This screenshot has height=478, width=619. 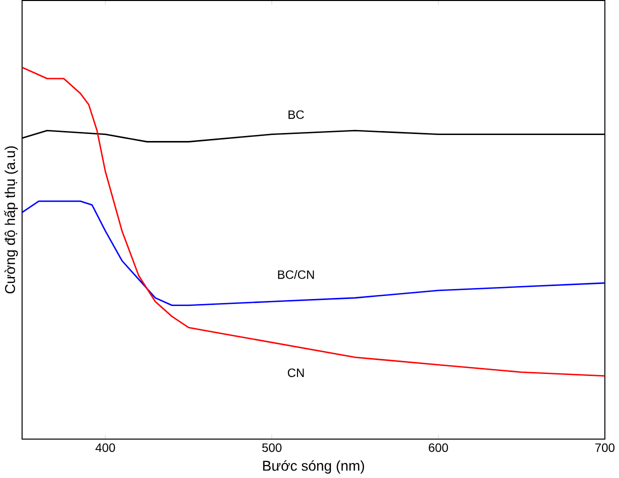 What do you see at coordinates (272, 448) in the screenshot?
I see `x-tick-label: 500` at bounding box center [272, 448].